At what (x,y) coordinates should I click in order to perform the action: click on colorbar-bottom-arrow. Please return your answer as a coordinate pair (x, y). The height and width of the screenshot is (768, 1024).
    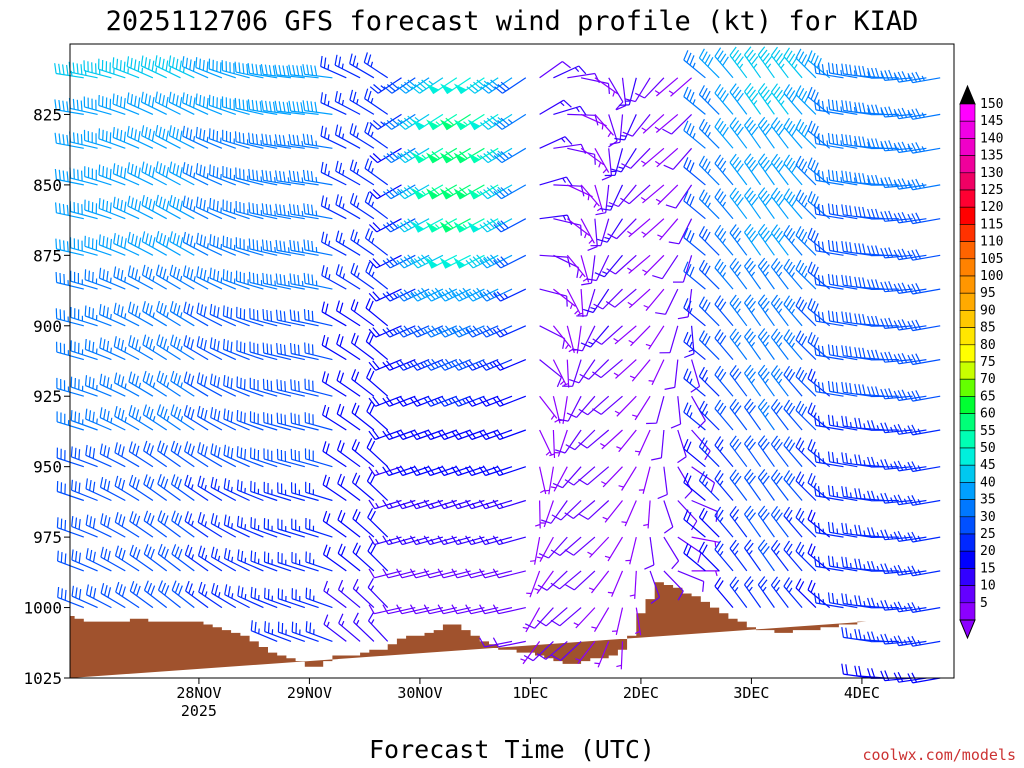
    Looking at the image, I should click on (967, 629).